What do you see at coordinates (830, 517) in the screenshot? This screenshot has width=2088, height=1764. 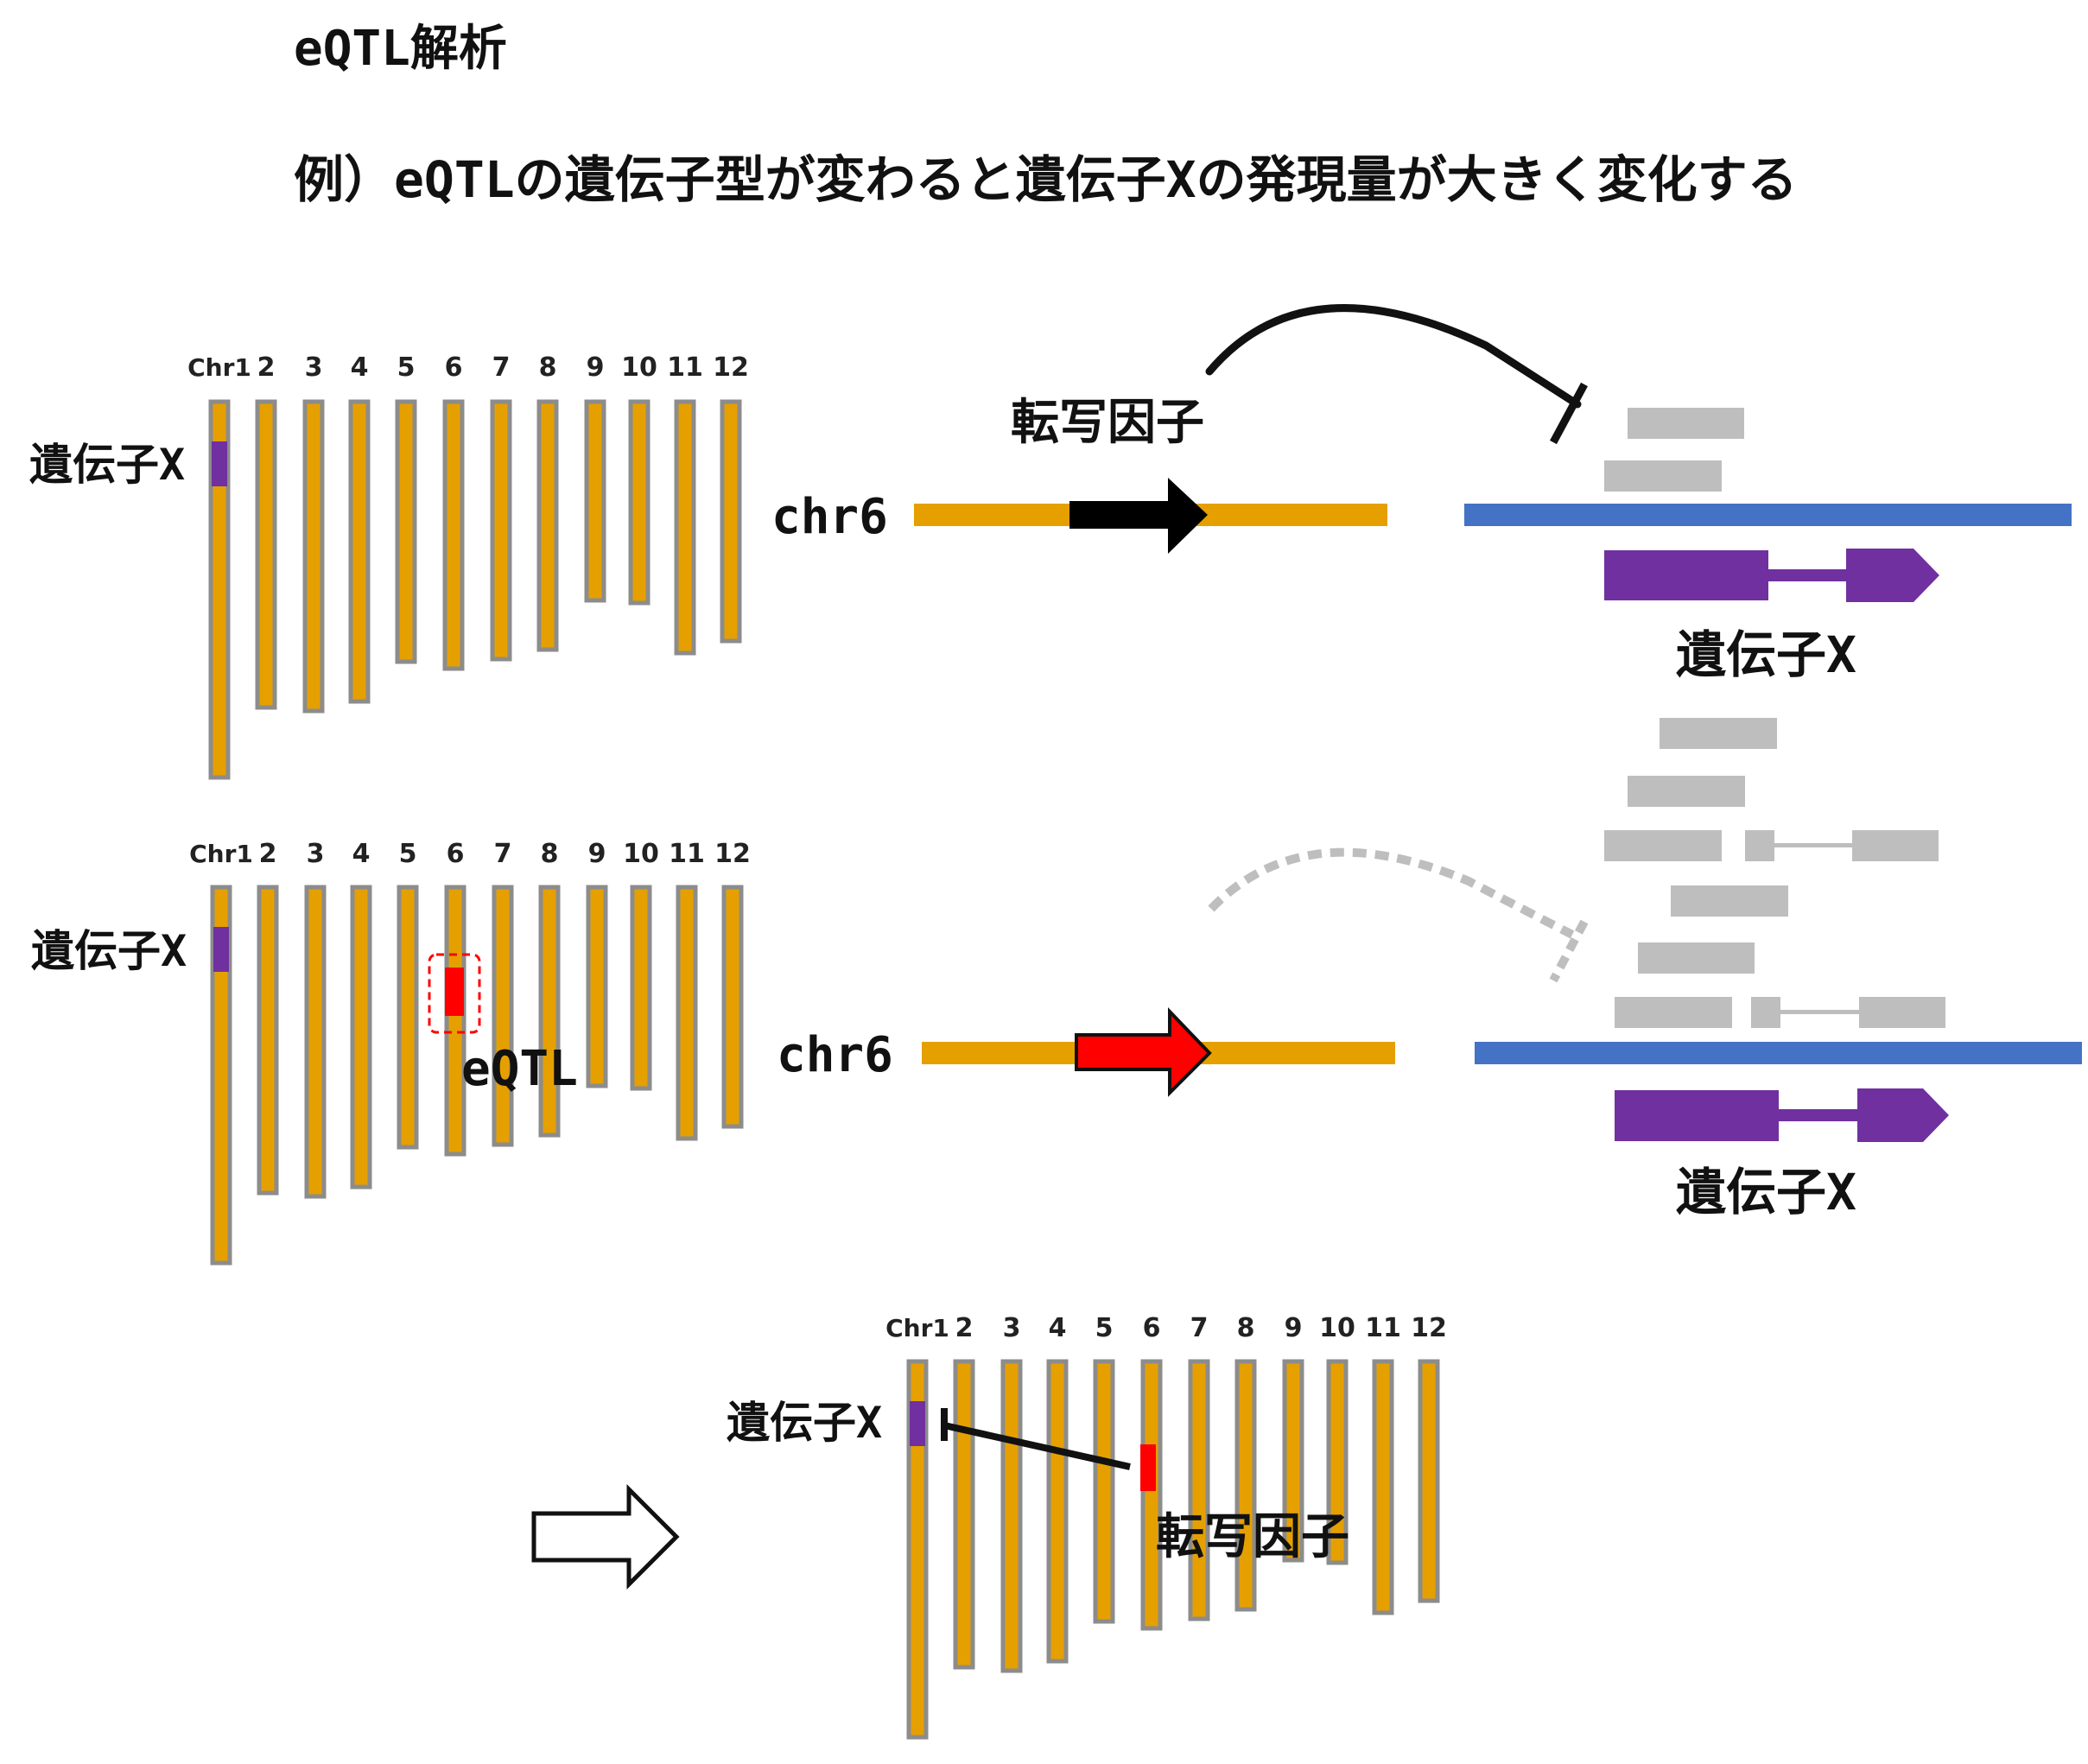 I see `chr6-label-top: chr6` at bounding box center [830, 517].